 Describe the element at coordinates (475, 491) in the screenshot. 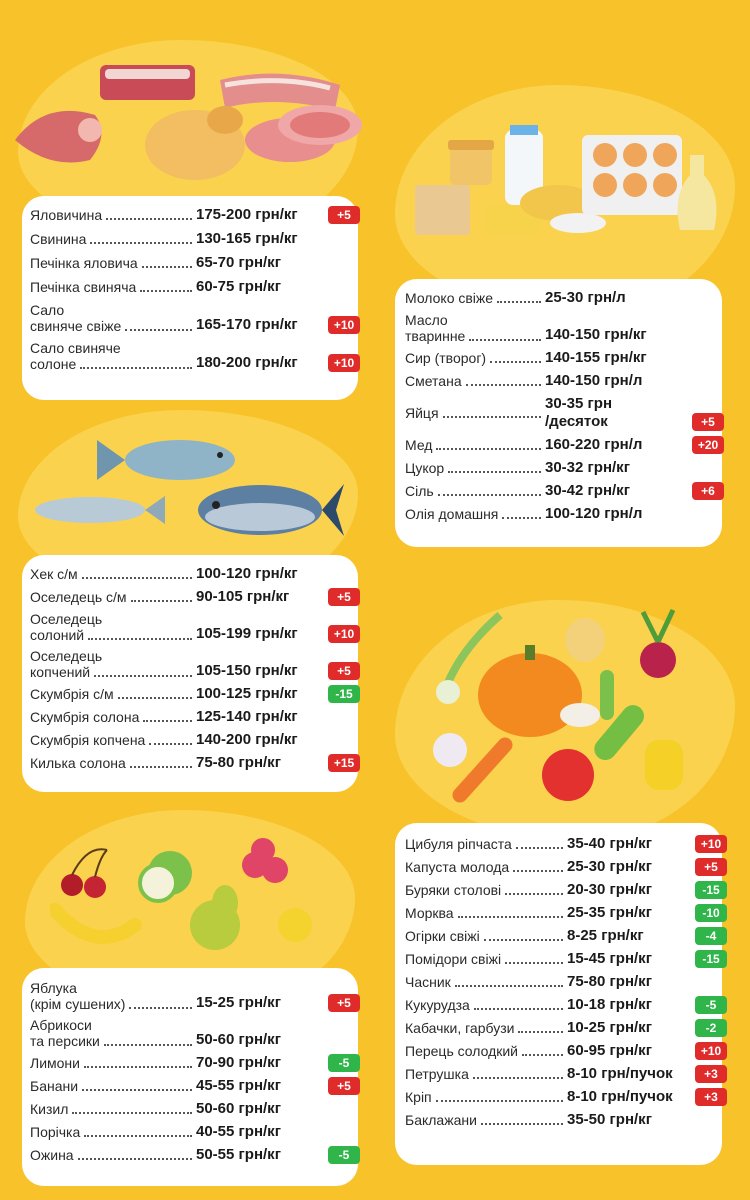

I see `product-name-group: Сіль` at that location.